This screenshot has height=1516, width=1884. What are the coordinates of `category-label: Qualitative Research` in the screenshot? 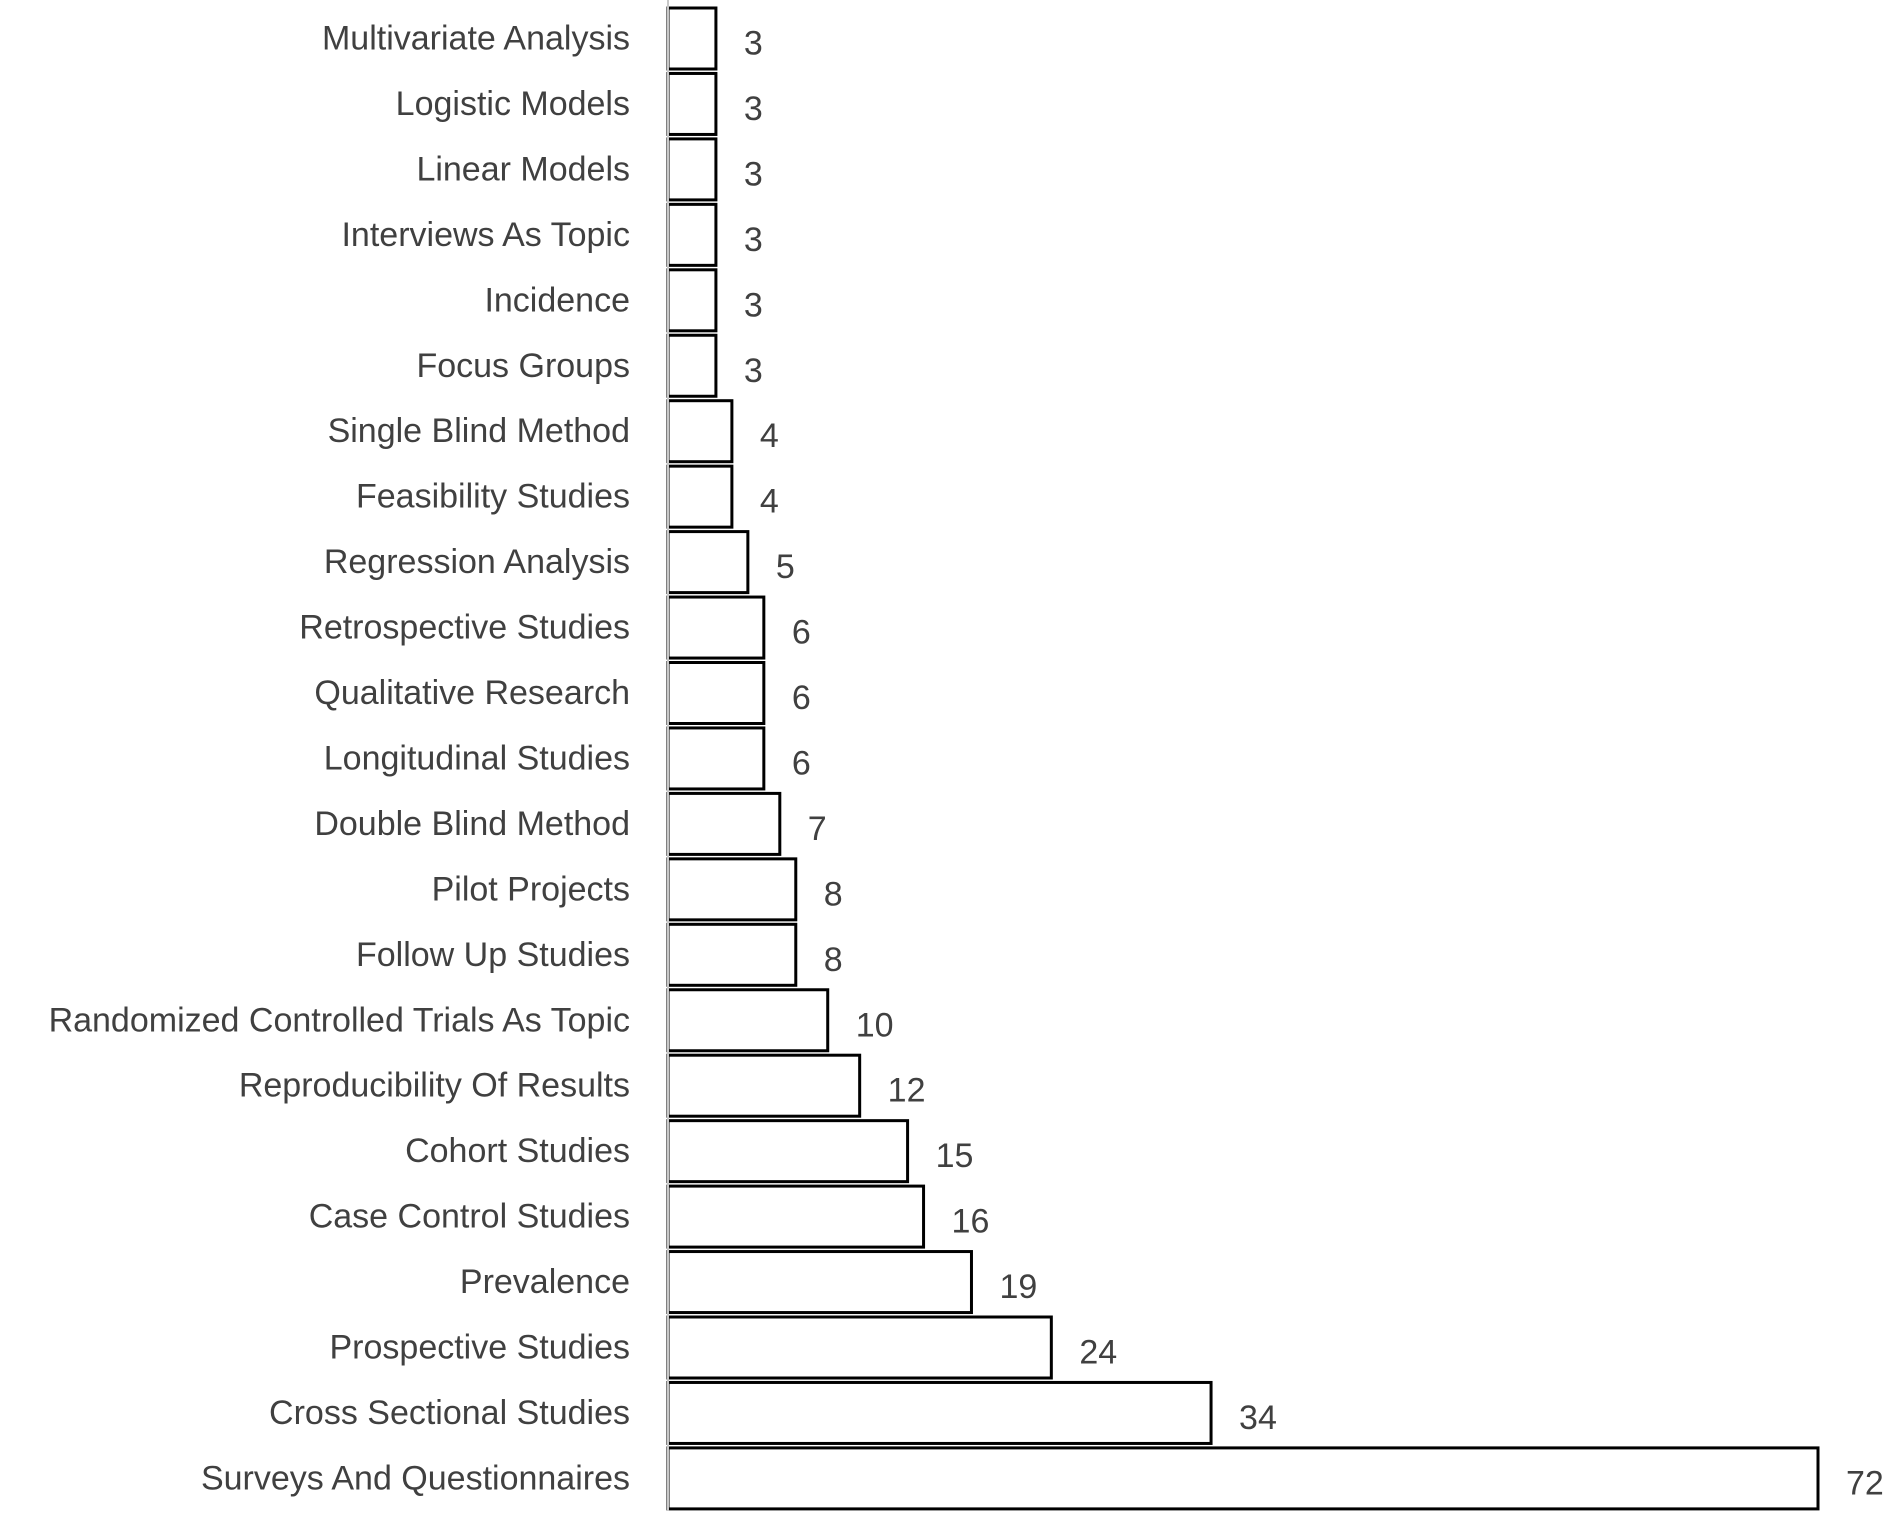 It's located at (472, 693).